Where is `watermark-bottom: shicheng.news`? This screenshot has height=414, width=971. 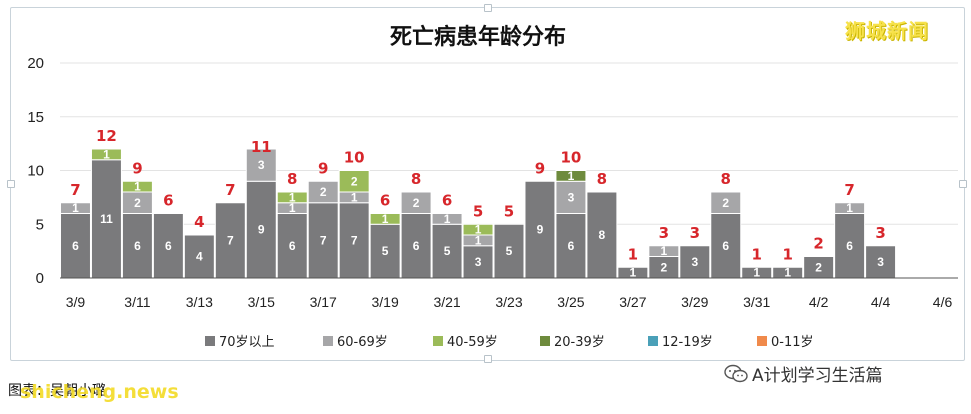 watermark-bottom: shicheng.news is located at coordinates (99, 392).